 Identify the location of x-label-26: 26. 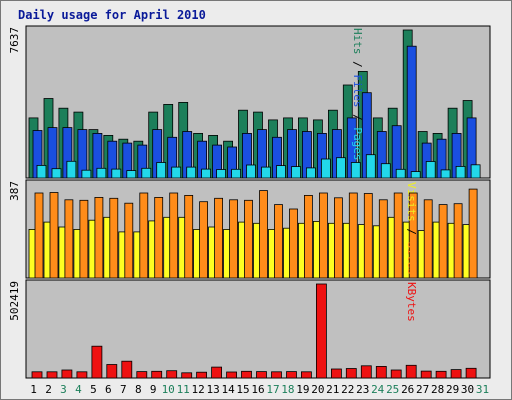
(407, 389).